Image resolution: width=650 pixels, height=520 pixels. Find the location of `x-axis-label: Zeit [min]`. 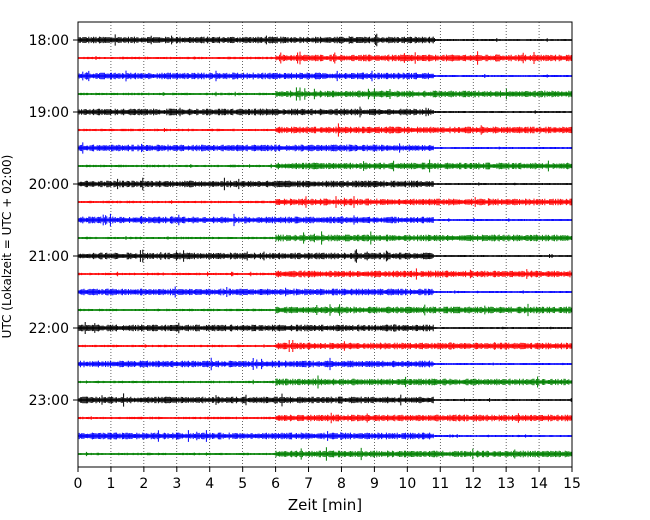

x-axis-label: Zeit [min] is located at coordinates (325, 505).